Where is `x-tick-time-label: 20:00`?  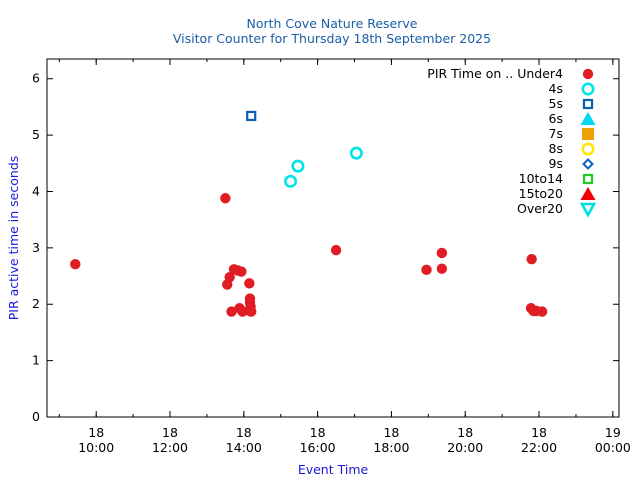
x-tick-time-label: 20:00 is located at coordinates (465, 447).